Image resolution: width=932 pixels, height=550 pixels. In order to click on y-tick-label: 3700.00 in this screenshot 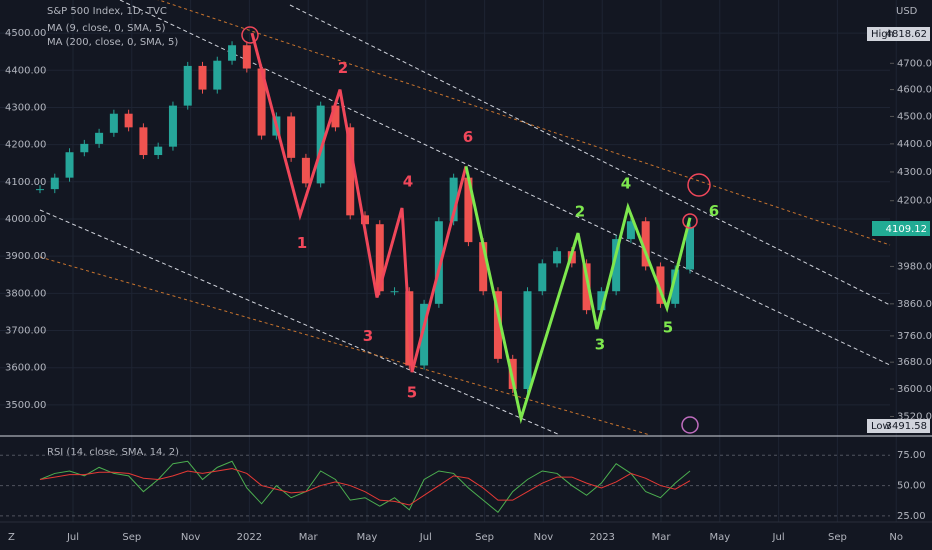, I will do `click(25, 331)`.